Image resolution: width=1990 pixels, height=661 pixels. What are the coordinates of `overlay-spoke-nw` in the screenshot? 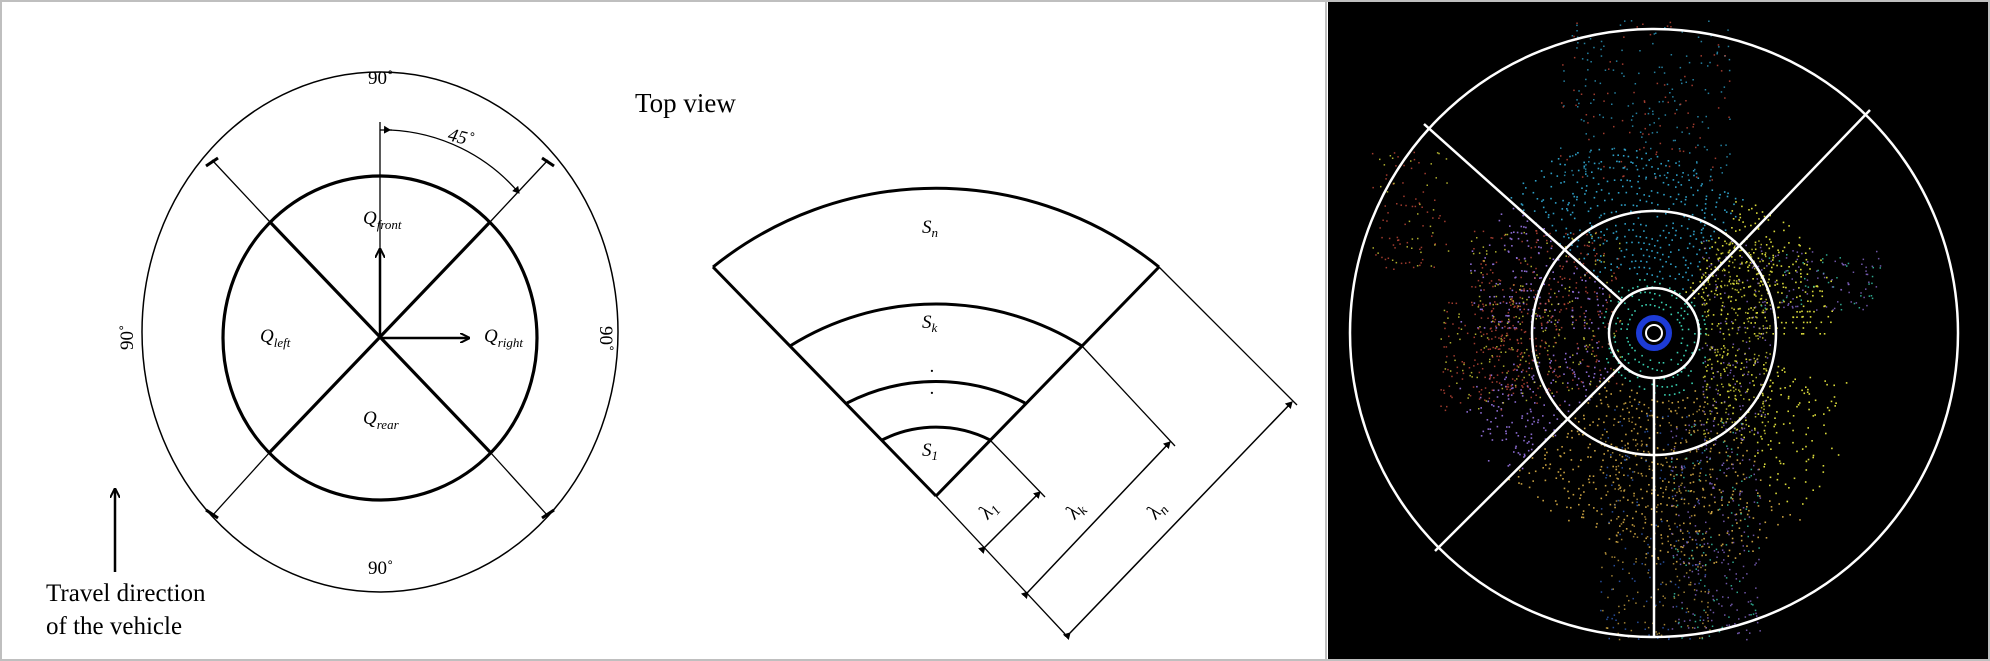 It's located at (1523, 212).